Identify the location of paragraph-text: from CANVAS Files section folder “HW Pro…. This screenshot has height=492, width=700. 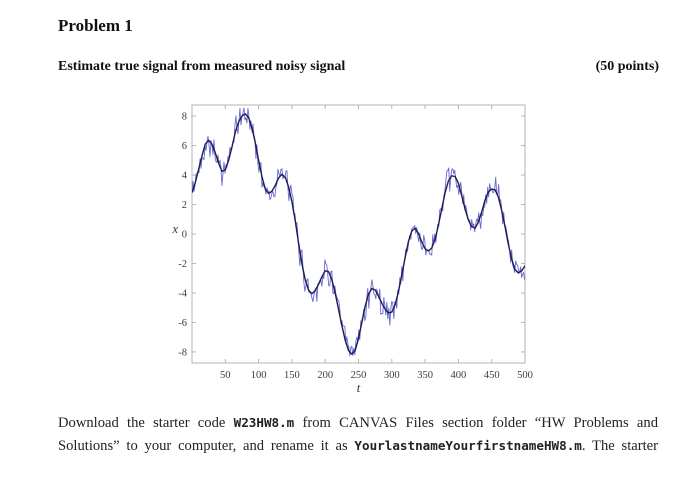
(476, 423).